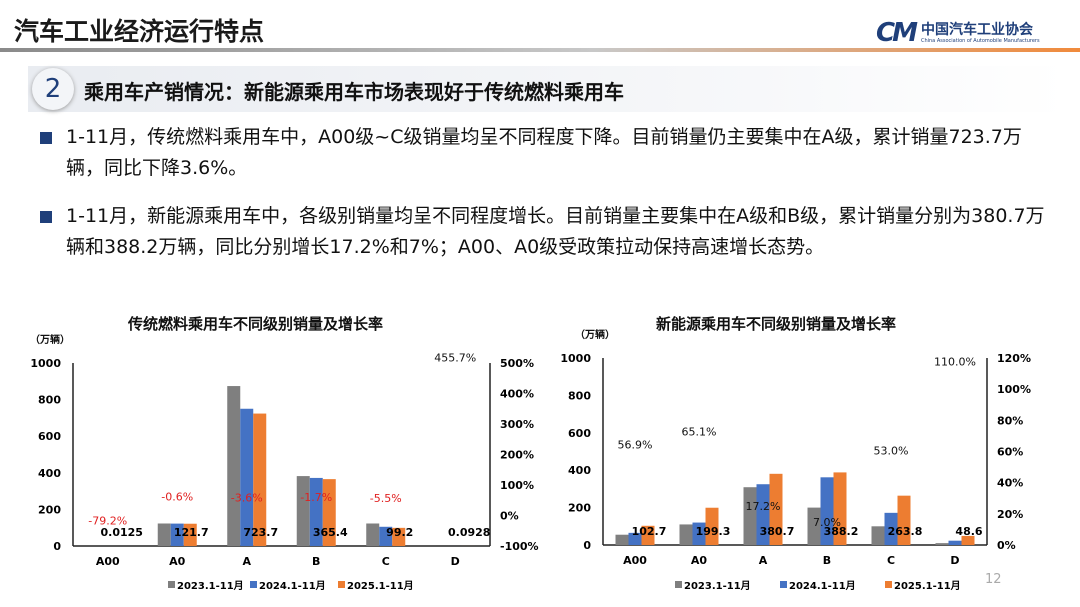 This screenshot has width=1080, height=607. Describe the element at coordinates (517, 455) in the screenshot. I see `y2-tick-label: 200%` at that location.